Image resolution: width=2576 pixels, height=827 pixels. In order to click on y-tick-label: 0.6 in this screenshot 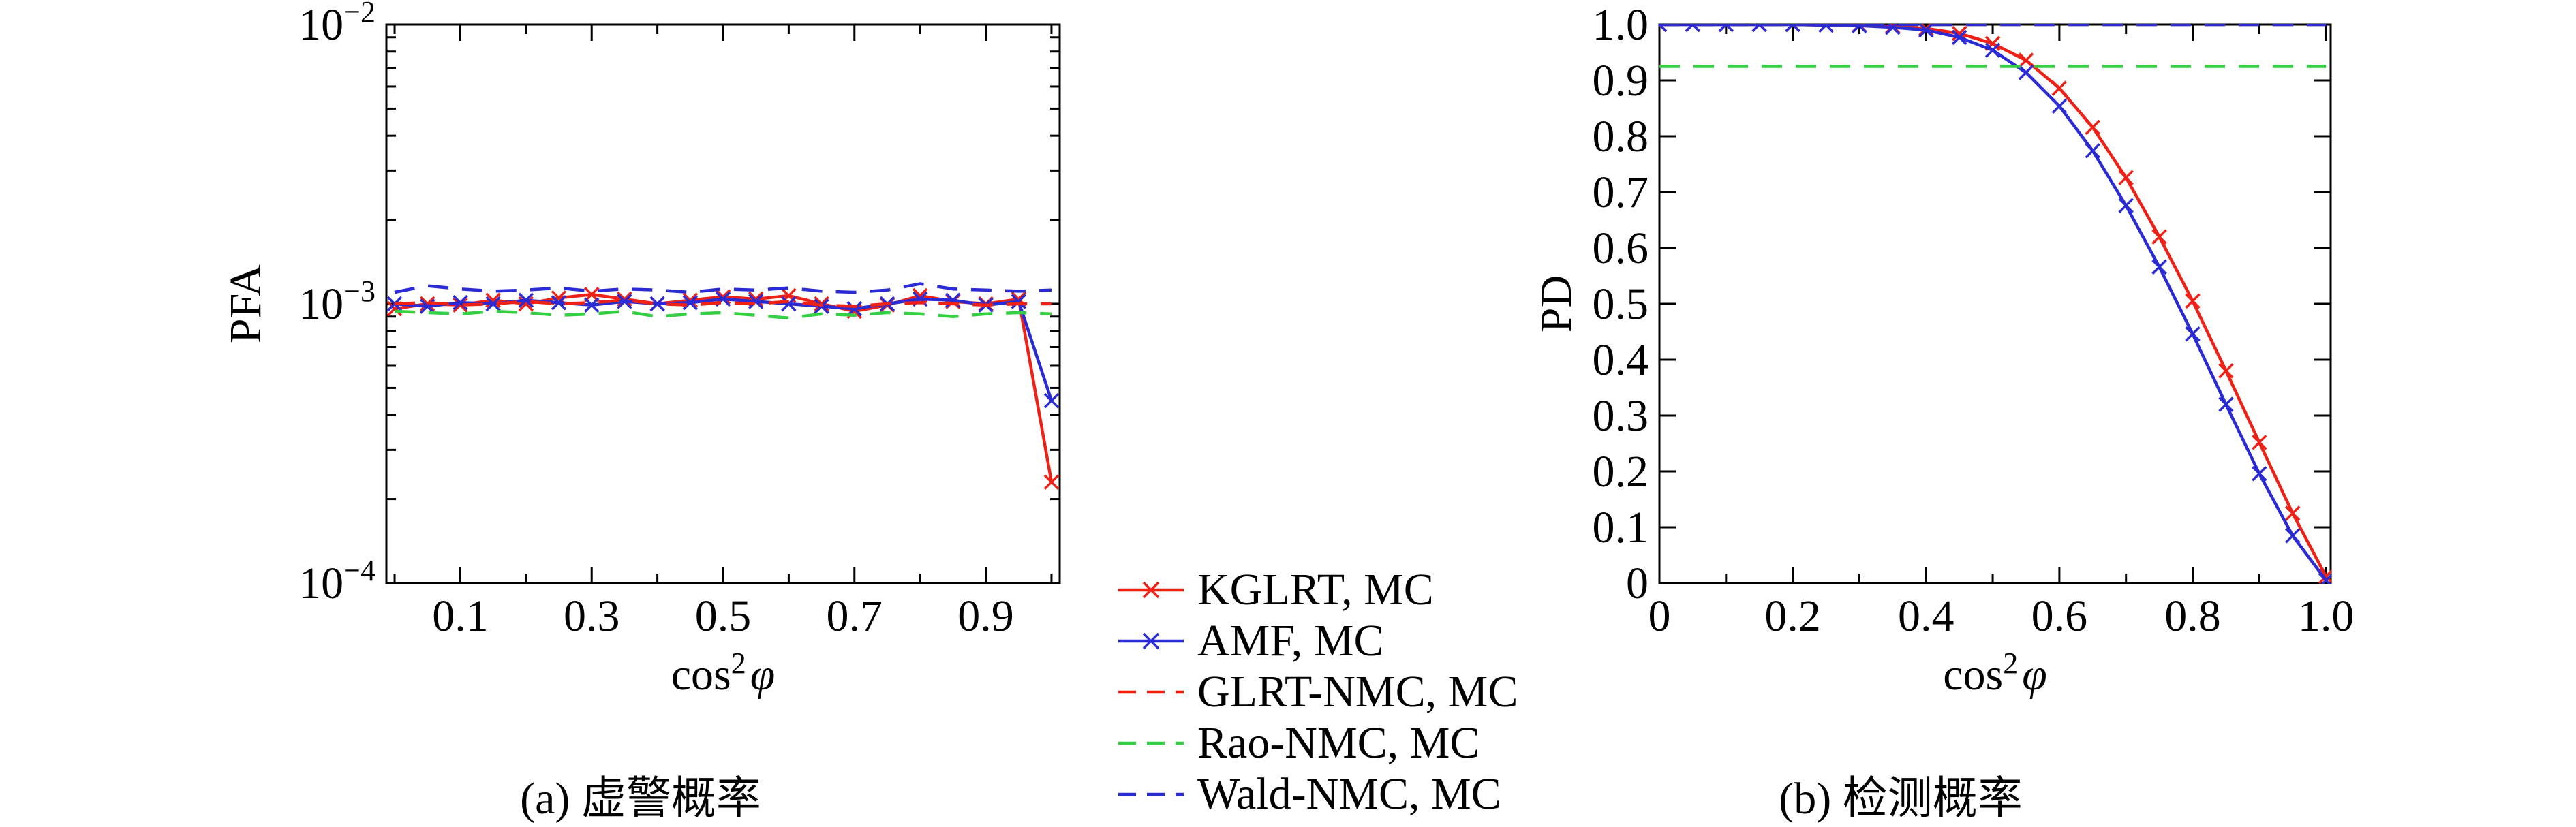, I will do `click(1621, 248)`.